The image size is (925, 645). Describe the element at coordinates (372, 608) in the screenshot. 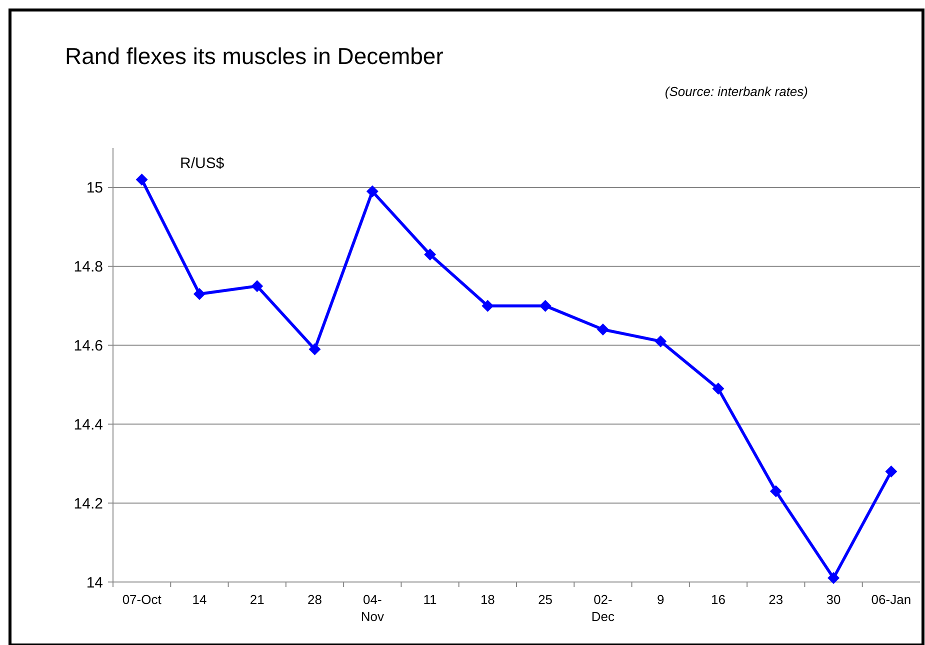

I see `x-tick-label: 04- Nov` at that location.